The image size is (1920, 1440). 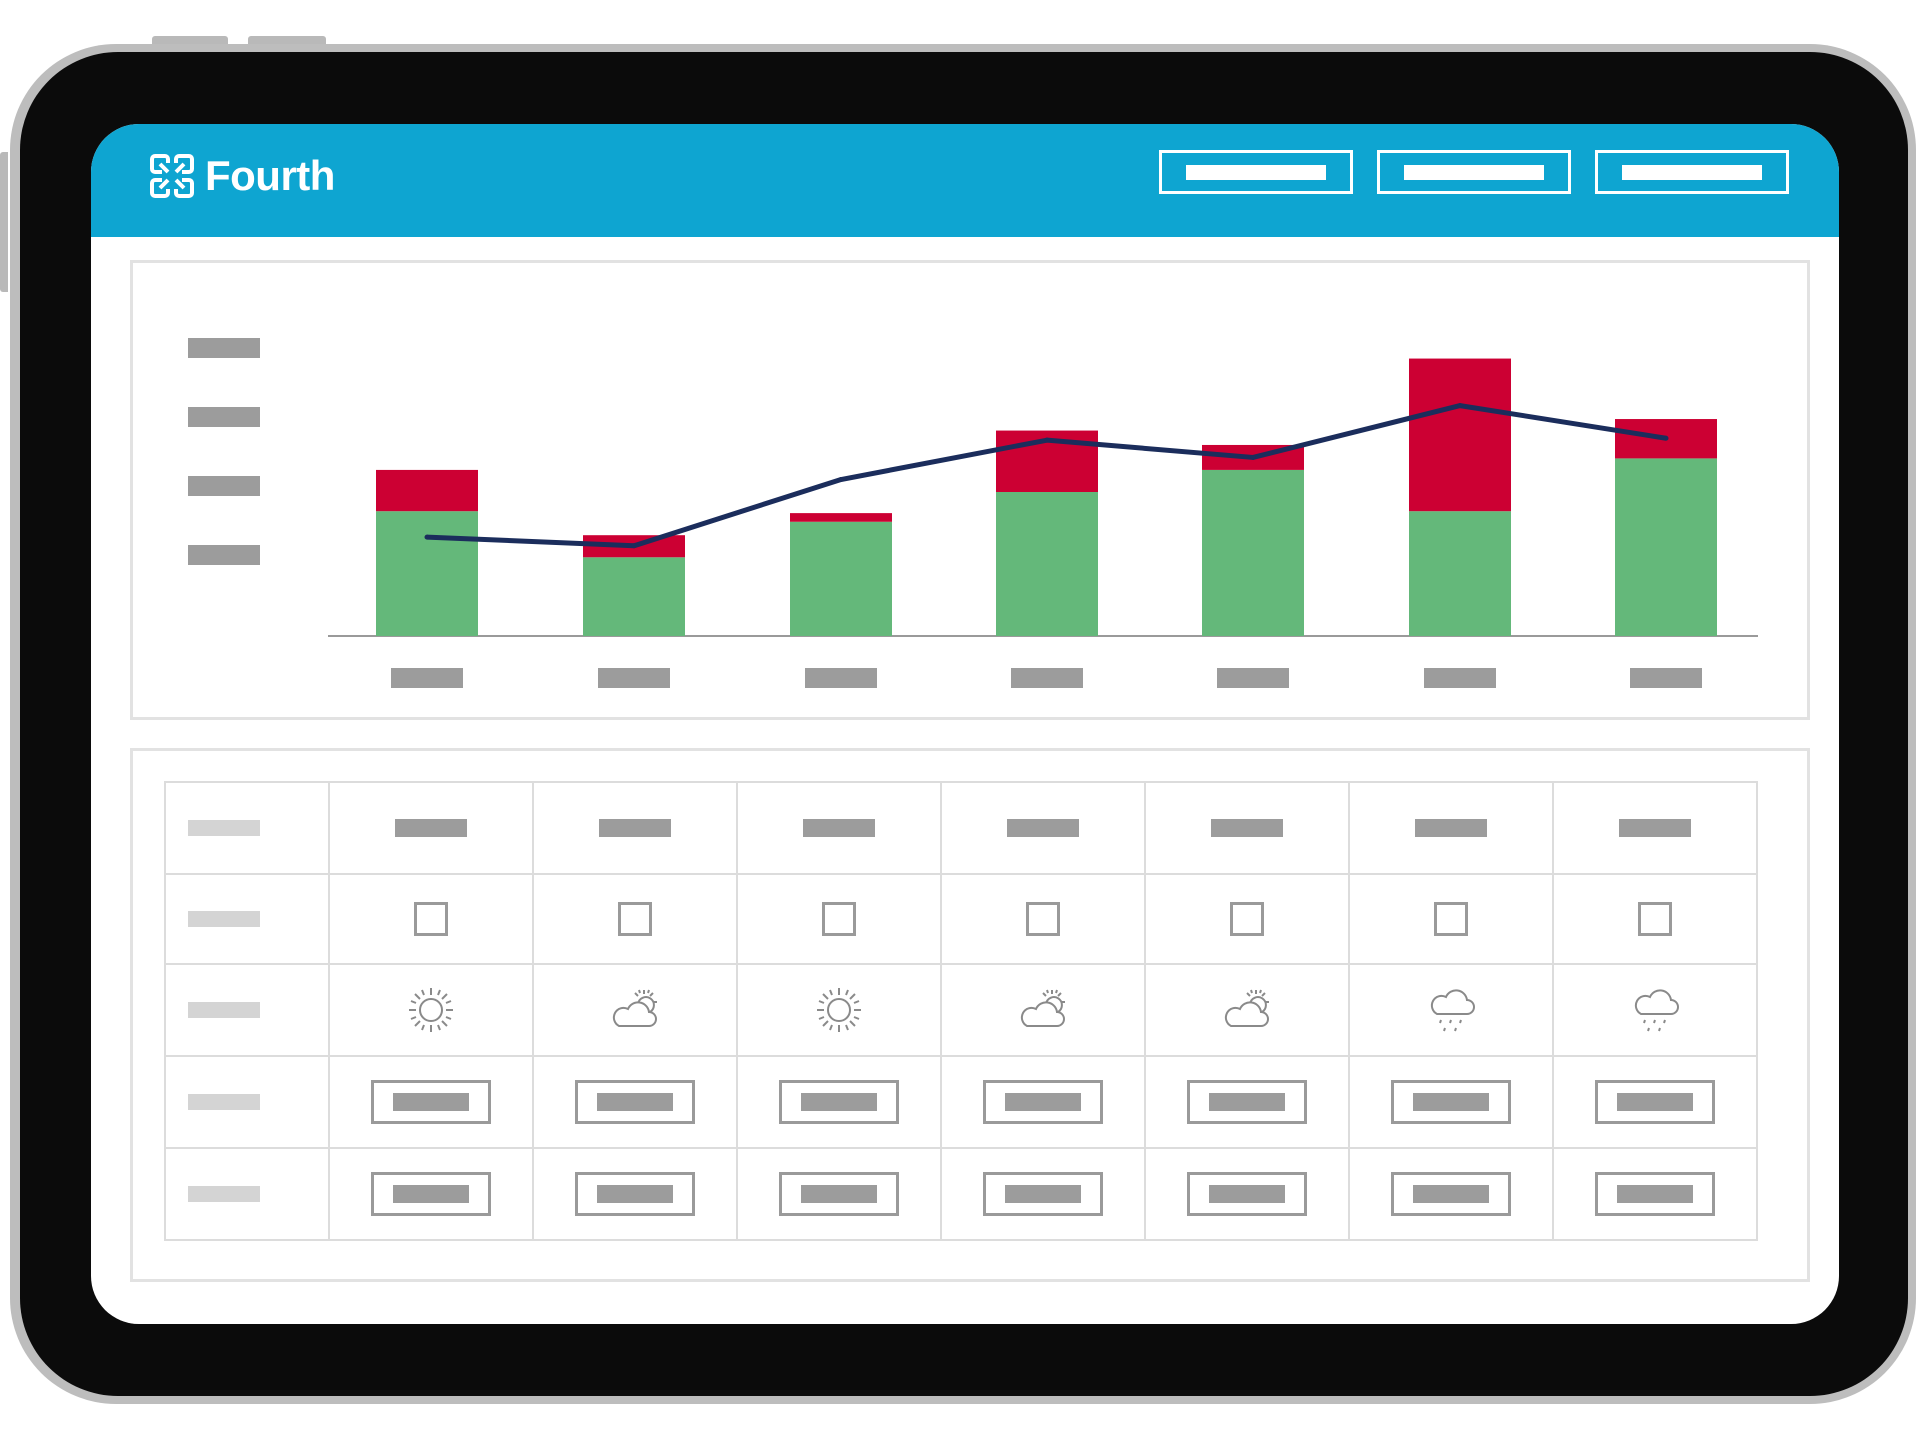 I want to click on button-placeholder-text, so click(x=1474, y=172).